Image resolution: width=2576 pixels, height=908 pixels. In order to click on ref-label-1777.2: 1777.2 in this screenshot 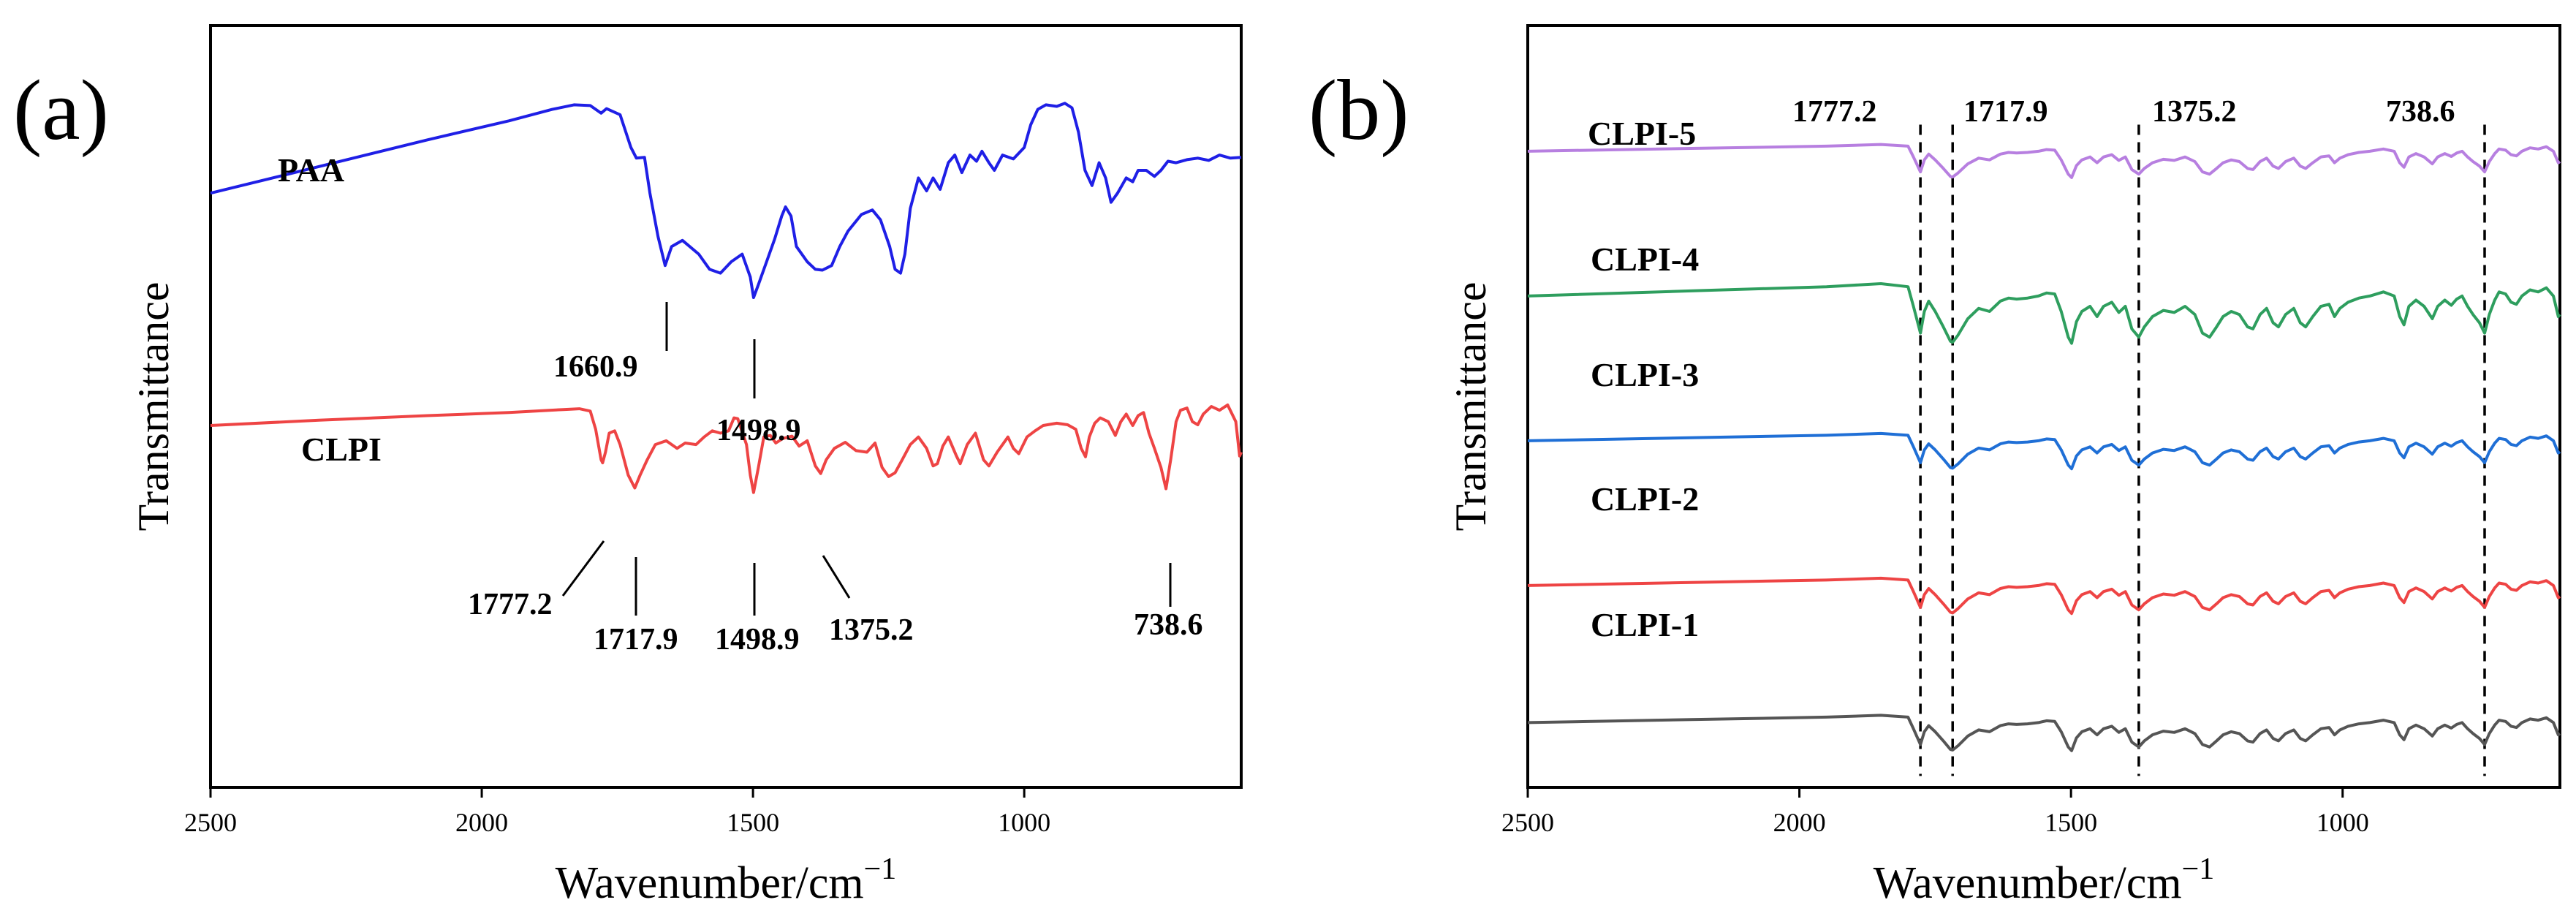, I will do `click(1834, 112)`.